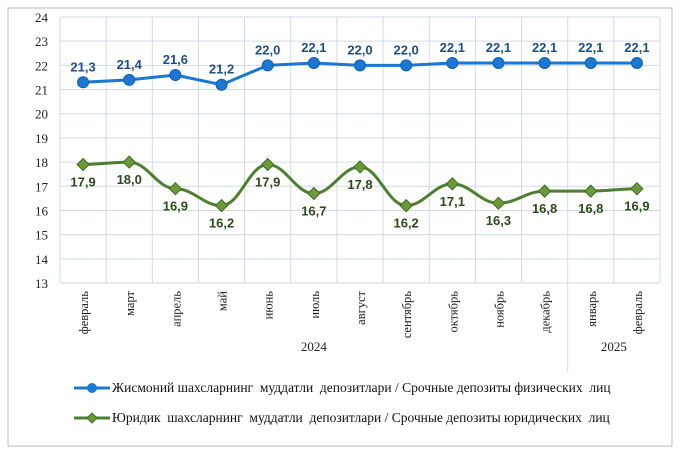 The image size is (680, 453). Describe the element at coordinates (42, 186) in the screenshot. I see `y-tick-label: 17` at that location.